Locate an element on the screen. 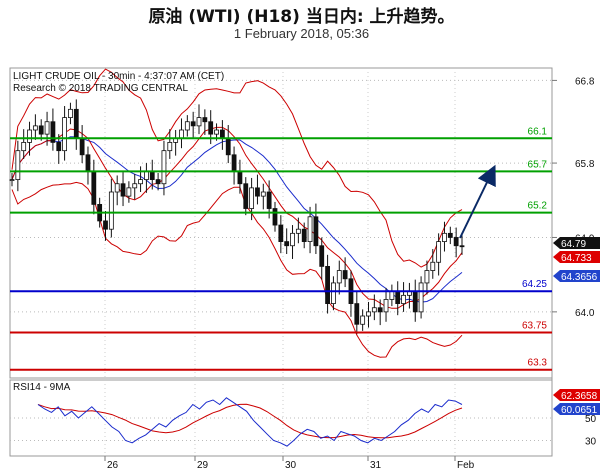 The width and height of the screenshot is (603, 476). rsi-ma-line is located at coordinates (250, 421).